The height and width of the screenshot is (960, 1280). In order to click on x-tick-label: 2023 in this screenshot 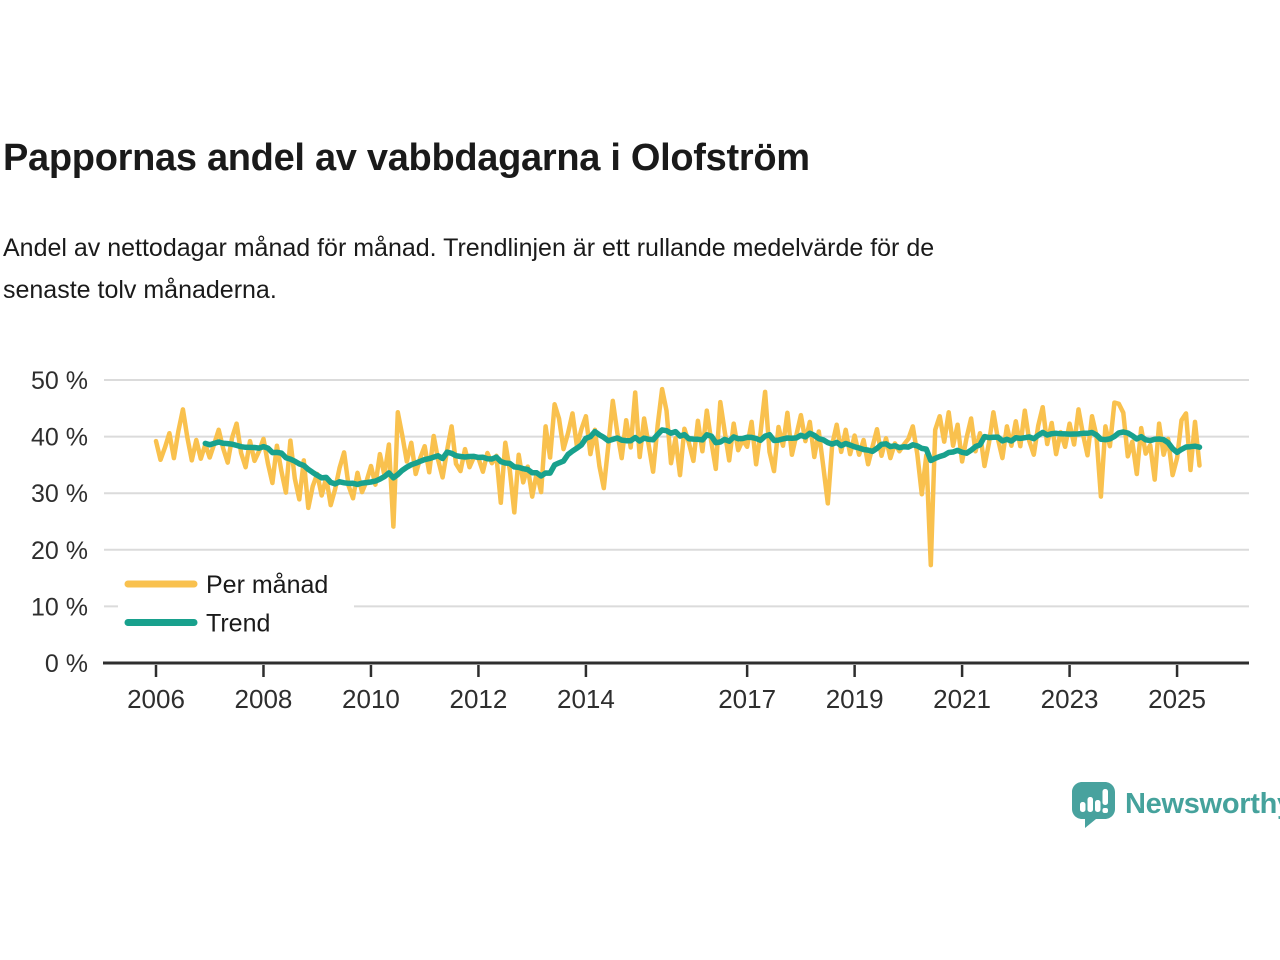, I will do `click(1070, 699)`.